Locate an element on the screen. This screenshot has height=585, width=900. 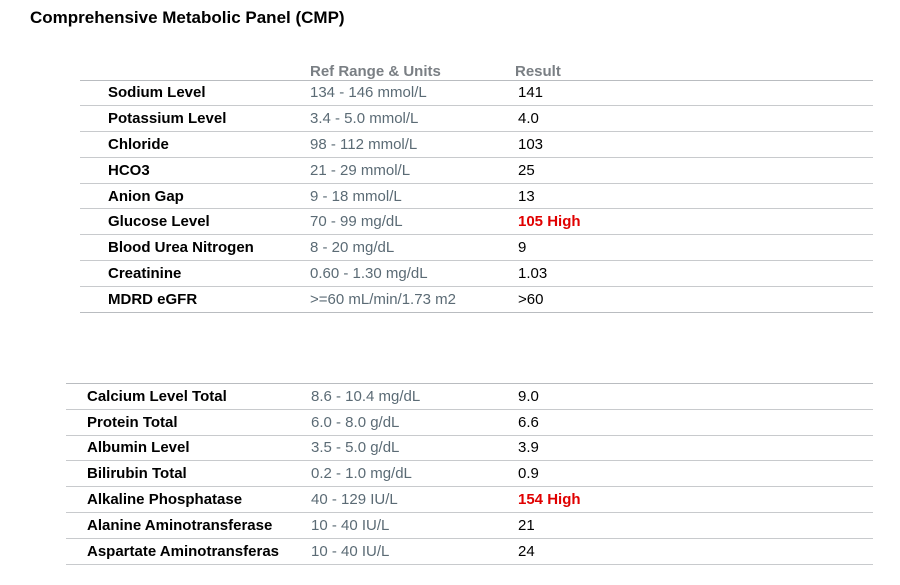
table-row: HCO3 21 - 29 mmol/L 25 is located at coordinates (476, 170).